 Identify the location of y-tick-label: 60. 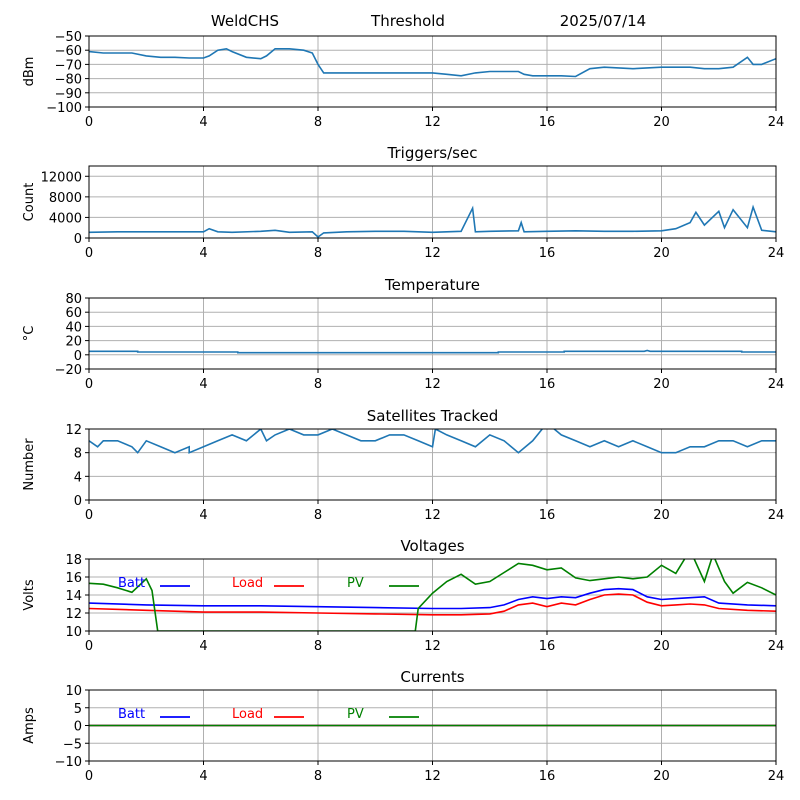
(73, 313).